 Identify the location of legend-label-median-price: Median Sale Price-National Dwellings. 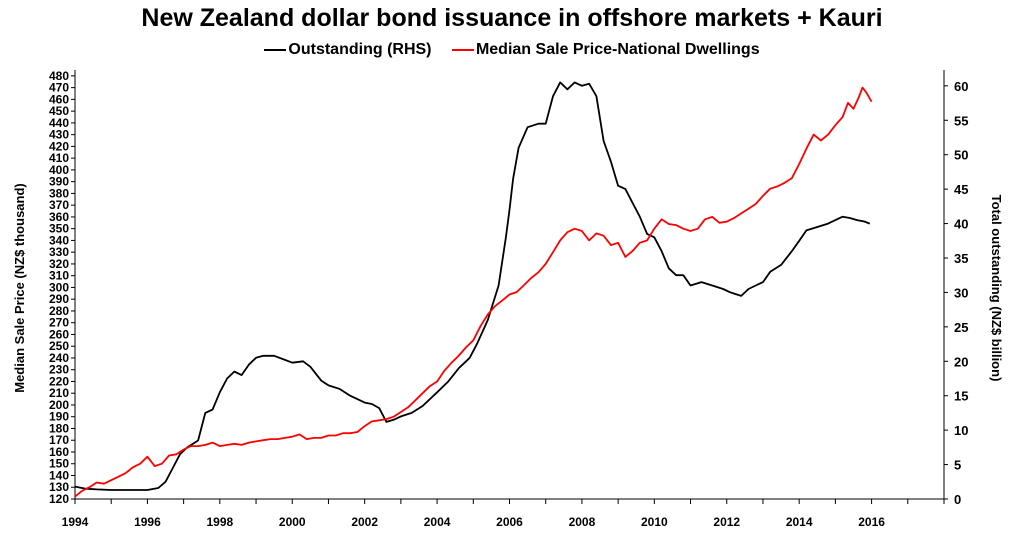
(617, 49).